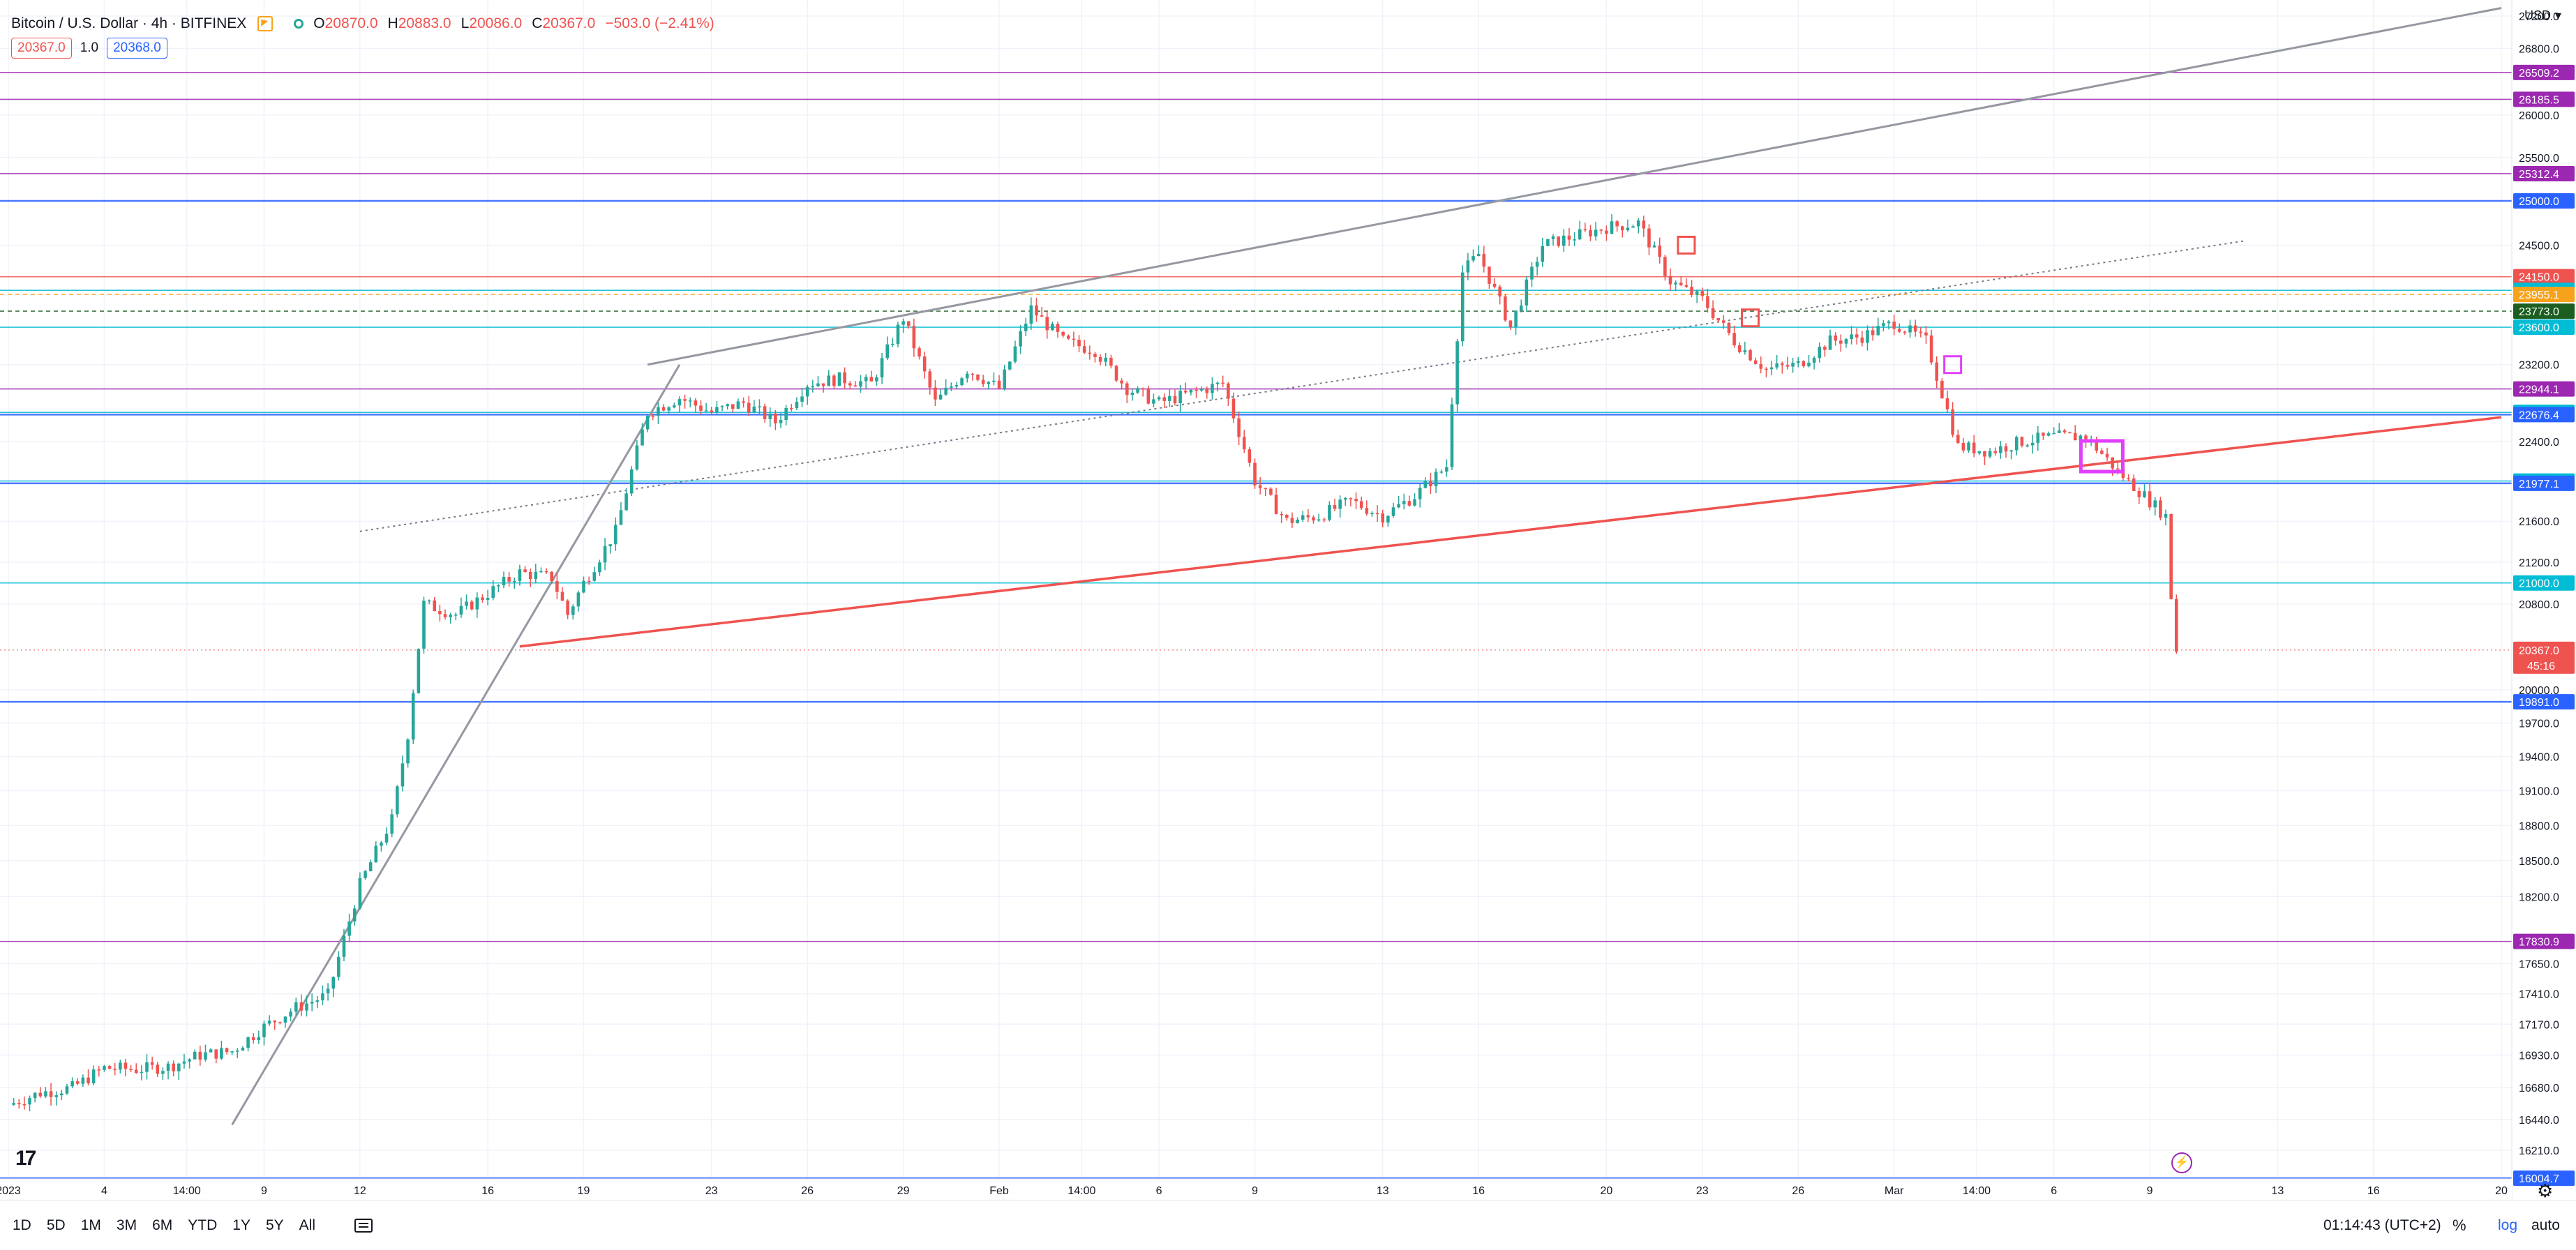 Image resolution: width=2576 pixels, height=1250 pixels. I want to click on y-tick-label: 23200.0, so click(2539, 366).